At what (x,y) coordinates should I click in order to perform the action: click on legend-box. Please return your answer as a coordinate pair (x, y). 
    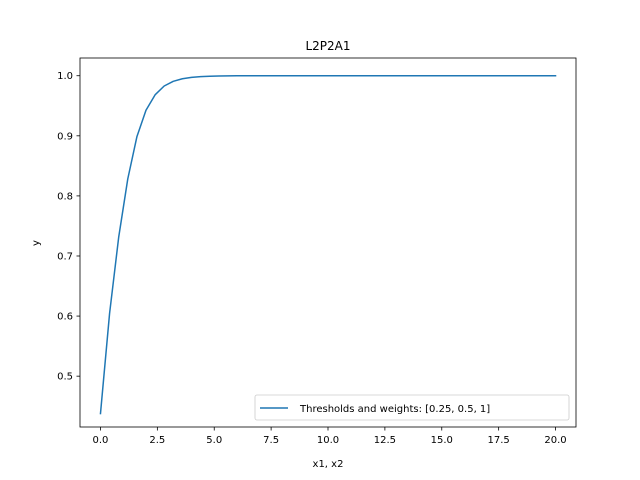
    Looking at the image, I should click on (412, 407).